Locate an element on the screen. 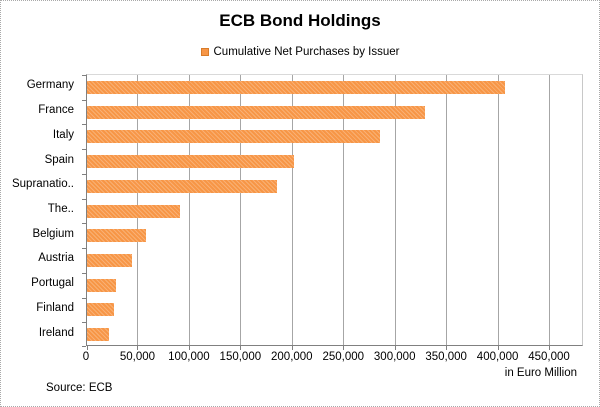  category-label: Supranatio.. is located at coordinates (42, 184).